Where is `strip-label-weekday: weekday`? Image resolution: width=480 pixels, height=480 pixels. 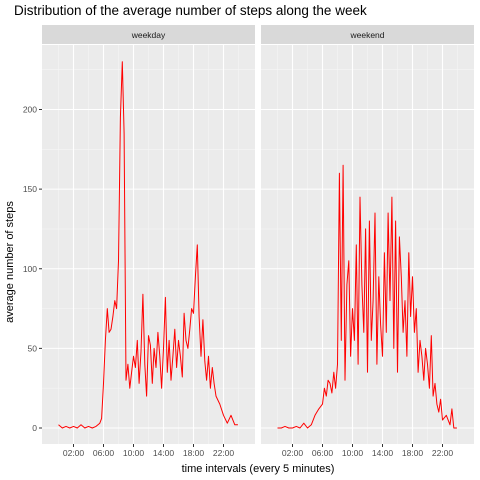 strip-label-weekday: weekday is located at coordinates (148, 35).